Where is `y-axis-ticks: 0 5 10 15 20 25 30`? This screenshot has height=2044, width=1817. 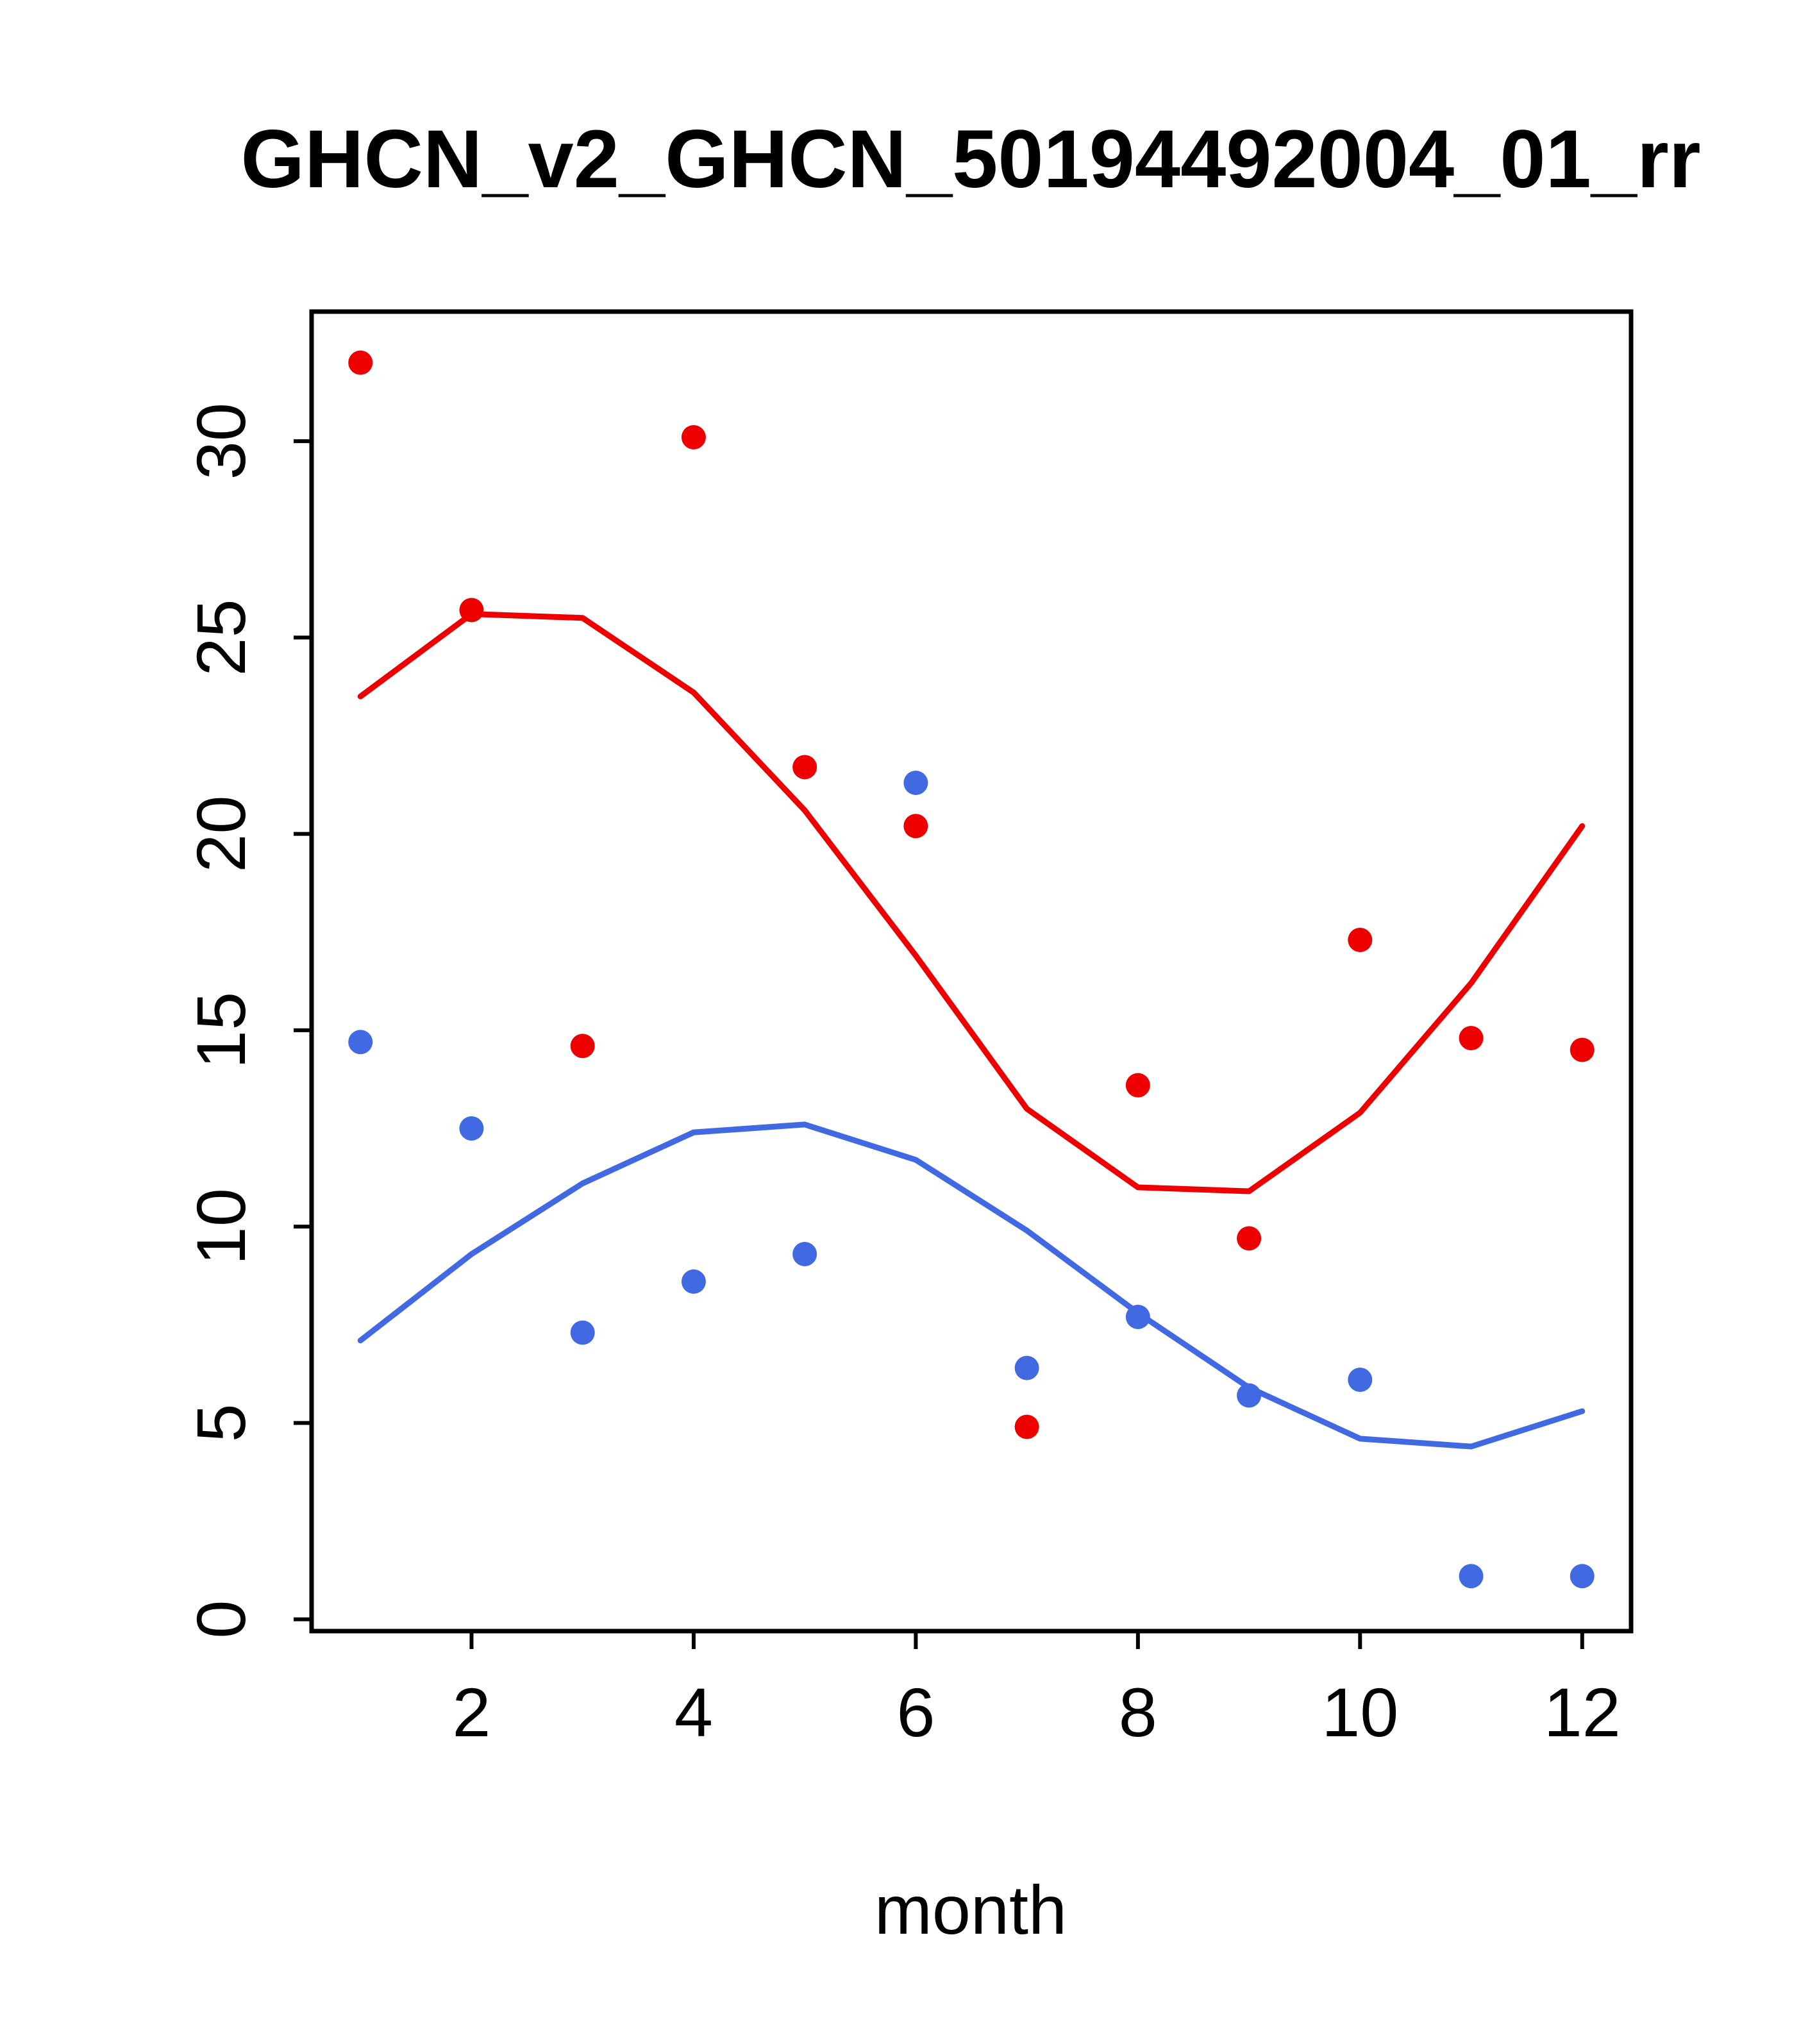 y-axis-ticks: 0 5 10 15 20 25 30 is located at coordinates (247, 1021).